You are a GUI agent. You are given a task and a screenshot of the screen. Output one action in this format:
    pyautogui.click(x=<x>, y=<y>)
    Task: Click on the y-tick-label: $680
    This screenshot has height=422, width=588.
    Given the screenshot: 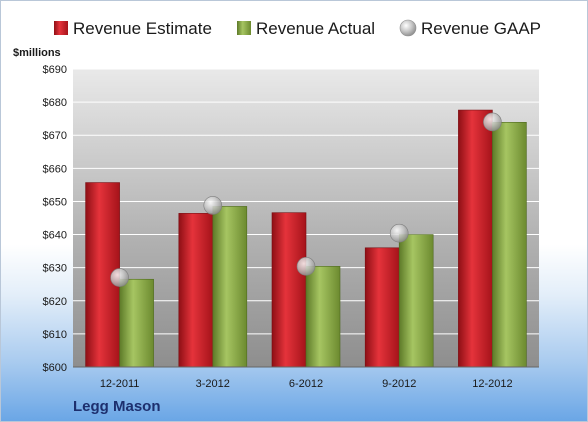 What is the action you would take?
    pyautogui.click(x=55, y=103)
    